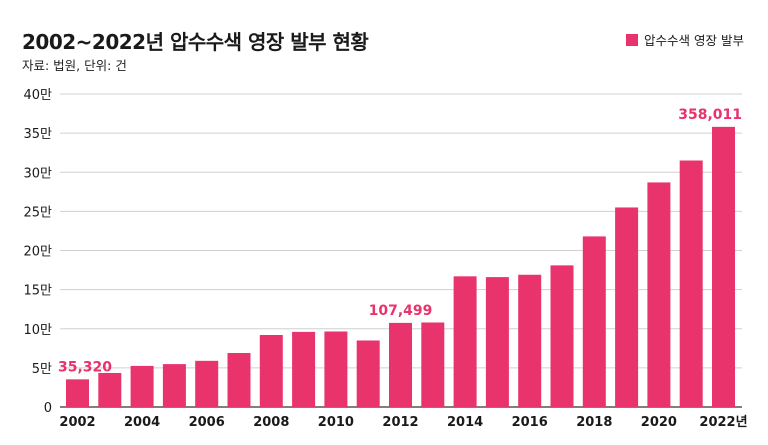 The height and width of the screenshot is (445, 768). Describe the element at coordinates (48, 408) in the screenshot. I see `y-tick-label: 0` at that location.